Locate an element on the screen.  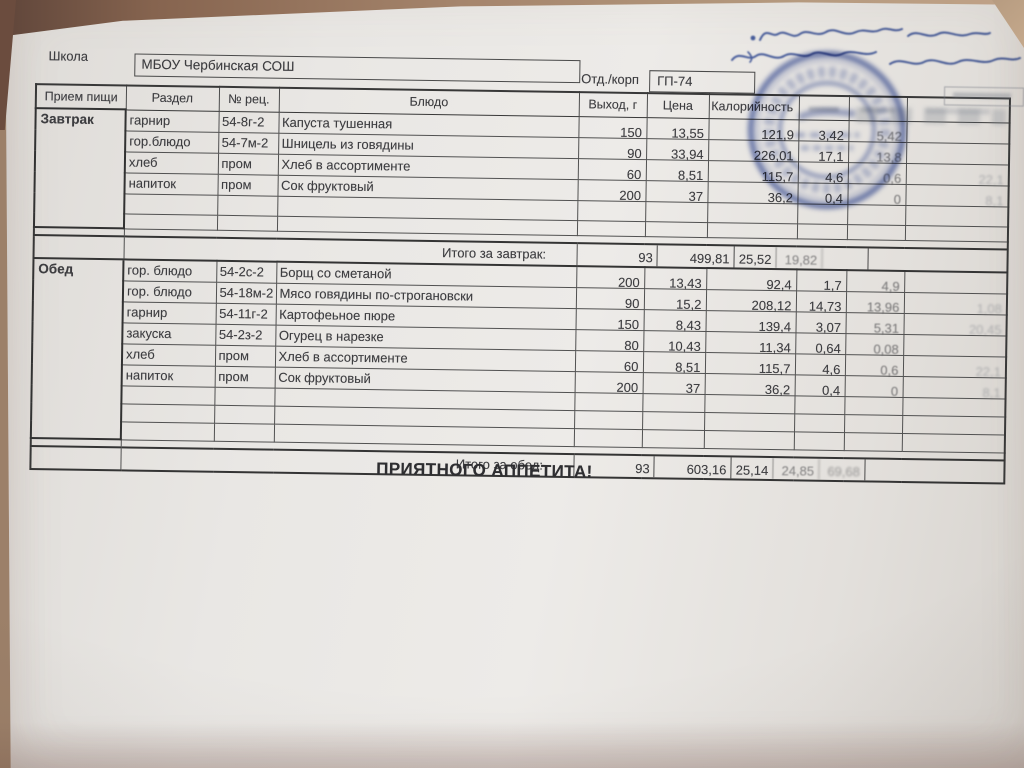
cell-section: закуска is located at coordinates (169, 333).